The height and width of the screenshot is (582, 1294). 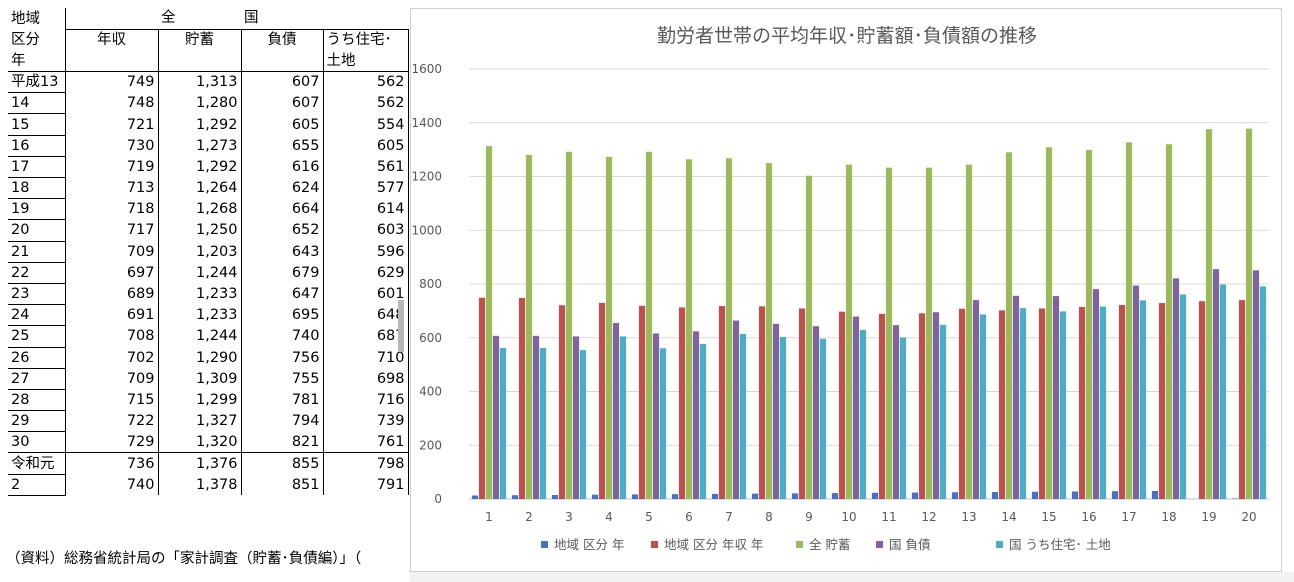 I want to click on row-savings: 1,327, so click(x=199, y=421).